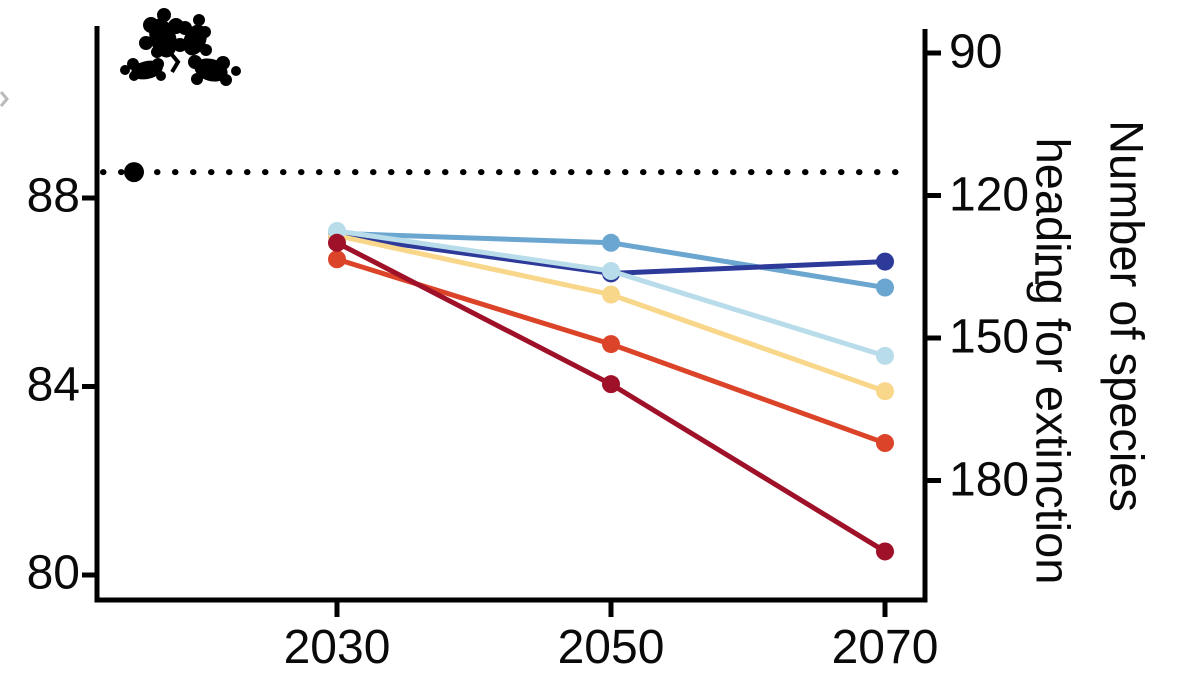 This screenshot has width=1200, height=675. What do you see at coordinates (1127, 316) in the screenshot?
I see `right-axis-title-line1: Number of species` at bounding box center [1127, 316].